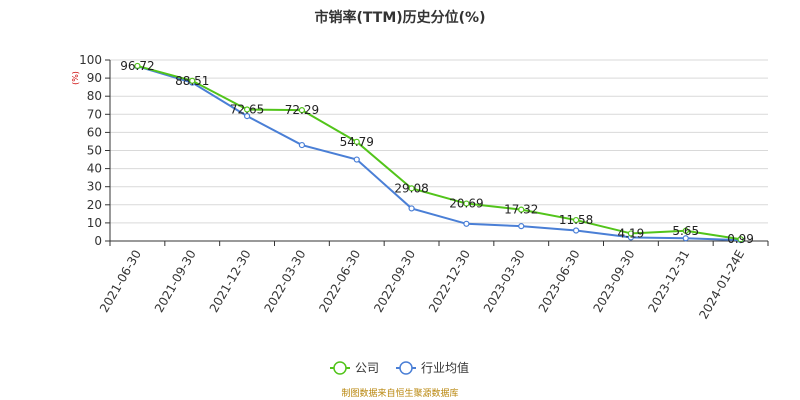 The width and height of the screenshot is (800, 400). What do you see at coordinates (721, 285) in the screenshot?
I see `x-tick-label: 2024-01-24E` at bounding box center [721, 285].